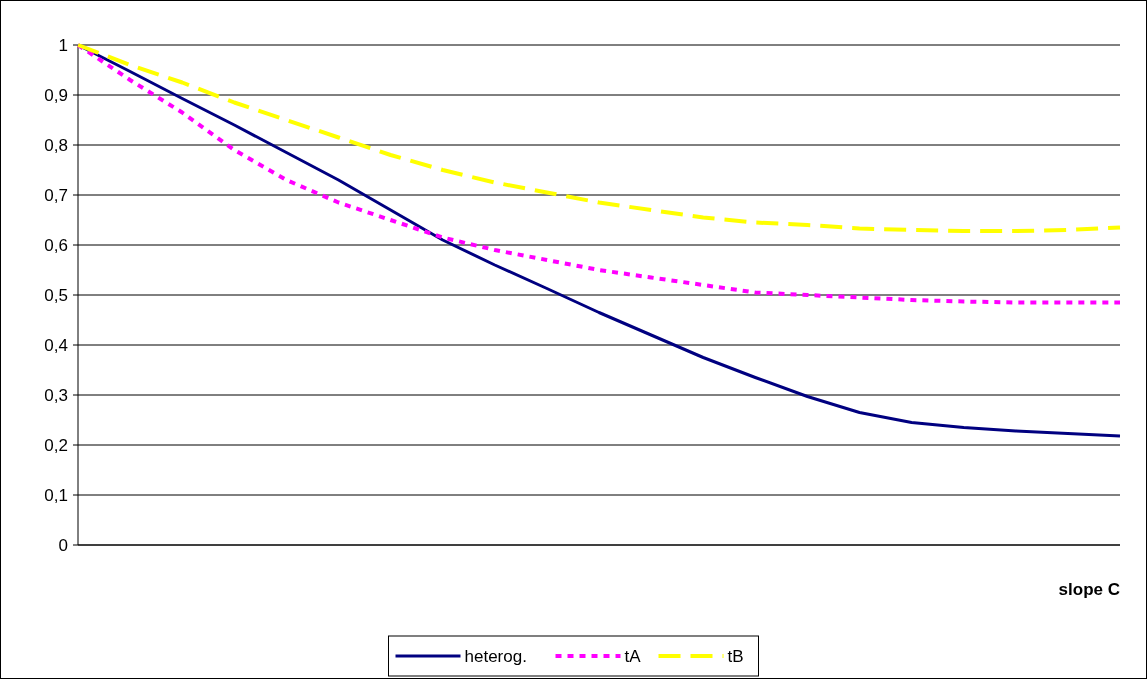  Describe the element at coordinates (56, 245) in the screenshot. I see `y-tick-label: 0,6` at that location.